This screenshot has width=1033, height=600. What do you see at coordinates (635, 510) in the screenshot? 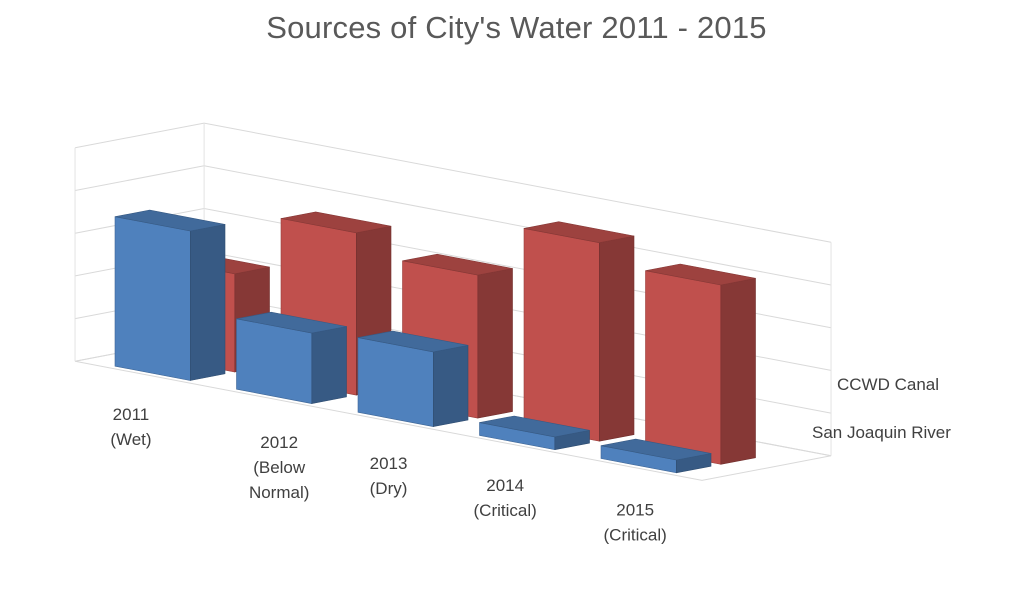
I see `x-category-label: 2015` at bounding box center [635, 510].